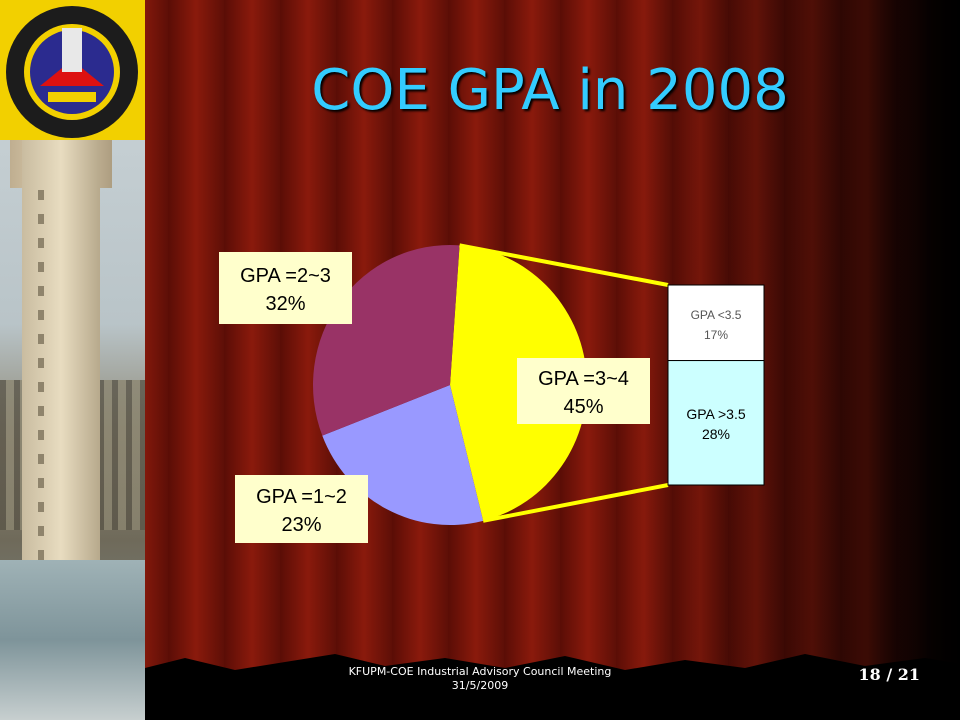 Image resolution: width=960 pixels, height=720 pixels. What do you see at coordinates (550, 90) in the screenshot?
I see `slide-title: COE GPA in 2008` at bounding box center [550, 90].